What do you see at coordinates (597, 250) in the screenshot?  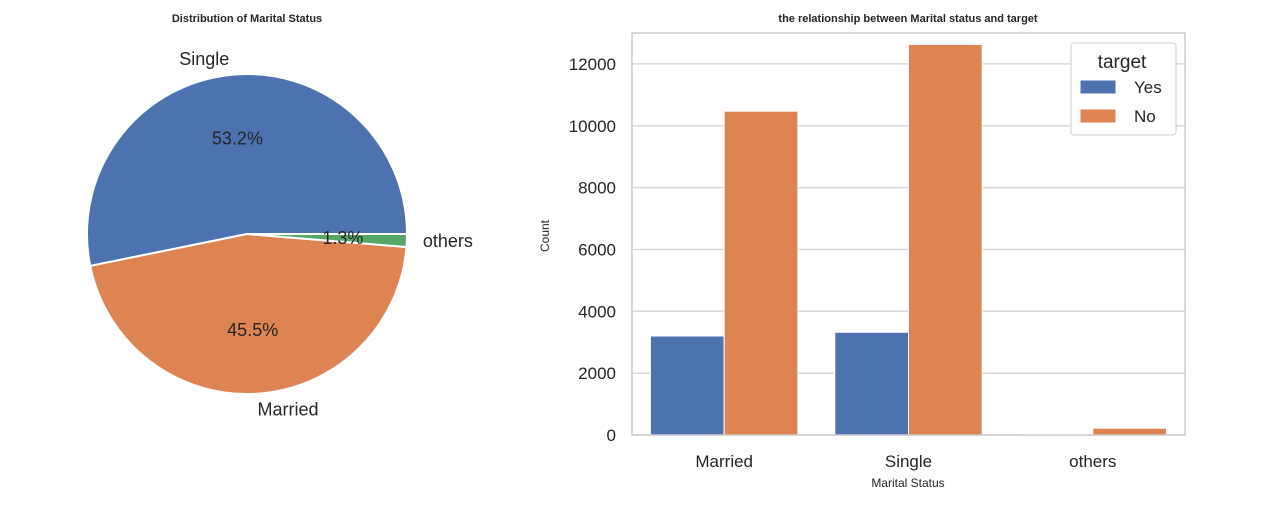 I see `y-tick-label: 6000` at bounding box center [597, 250].